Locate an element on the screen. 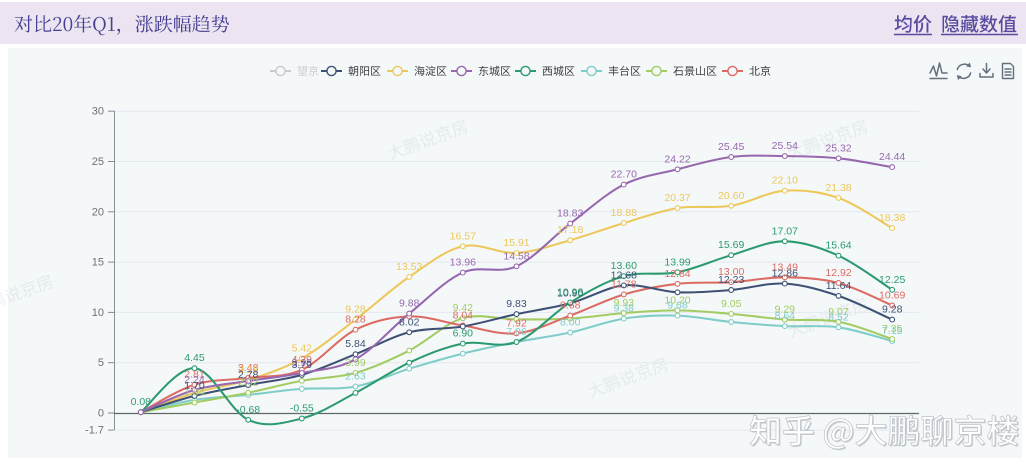 This screenshot has width=1026, height=471. svg-text: 11.64 is located at coordinates (839, 286).